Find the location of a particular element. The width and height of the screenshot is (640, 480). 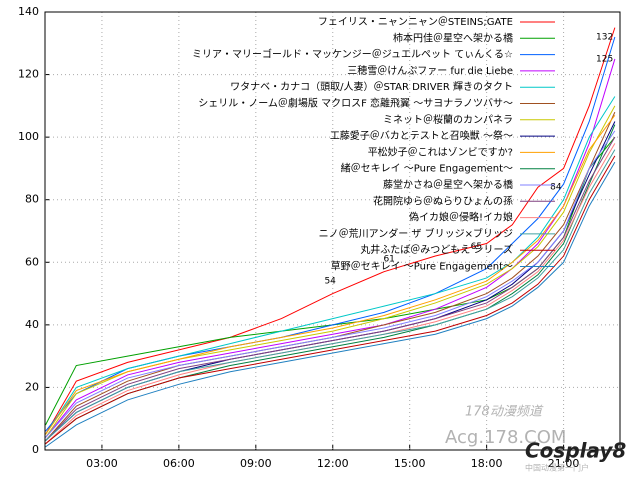

y-tick-label: 40 is located at coordinates (32, 324).